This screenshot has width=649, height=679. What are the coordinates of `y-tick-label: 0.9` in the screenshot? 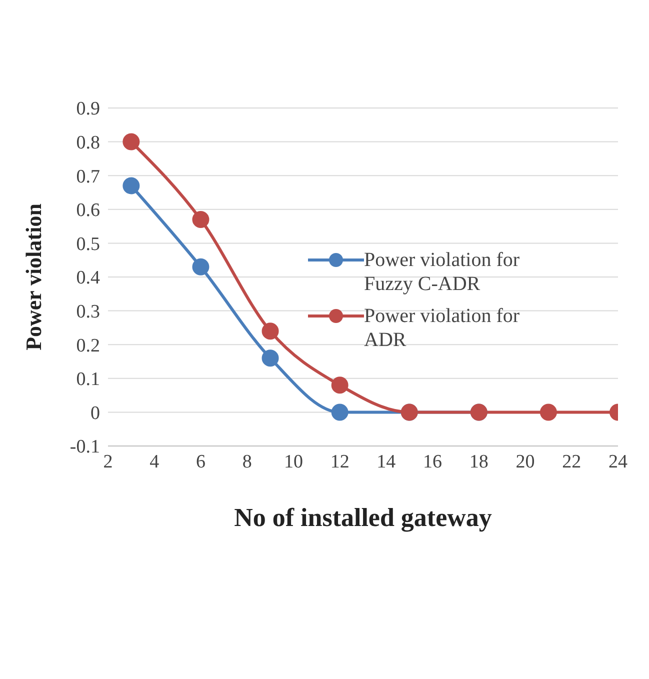 It's located at (88, 109).